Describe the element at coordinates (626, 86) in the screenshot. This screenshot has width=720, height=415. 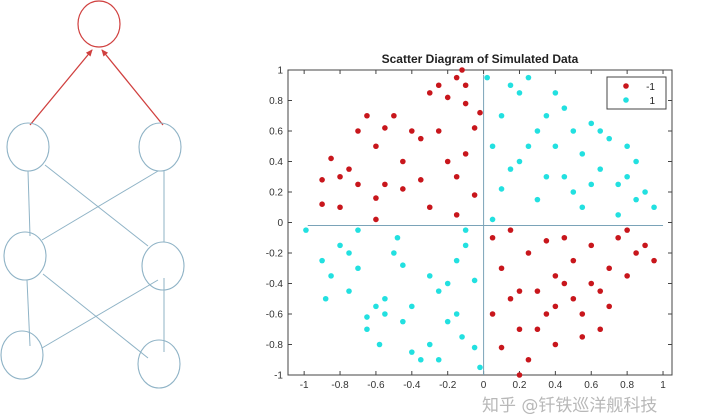
I see `legend-marker-neg1` at that location.